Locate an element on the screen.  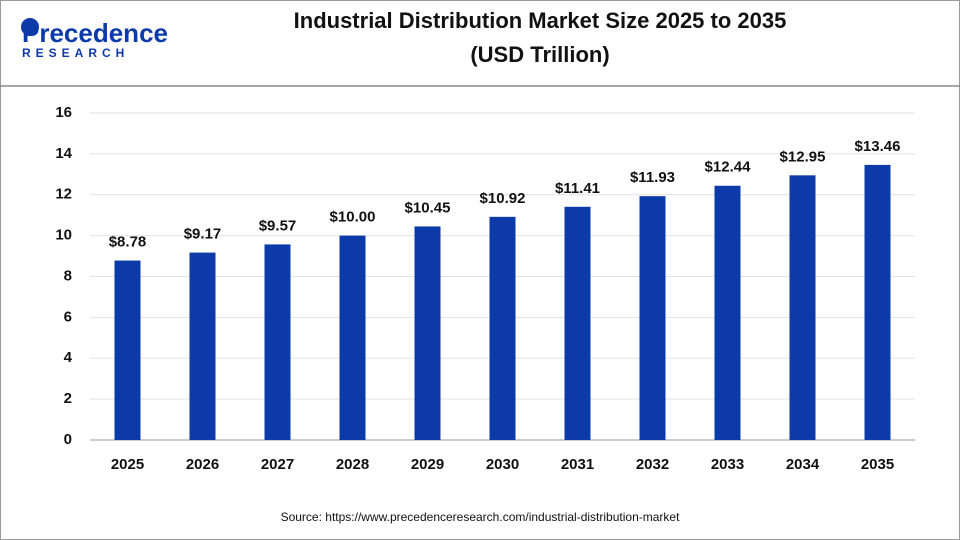
logo-name: Precedence is located at coordinates (95, 33).